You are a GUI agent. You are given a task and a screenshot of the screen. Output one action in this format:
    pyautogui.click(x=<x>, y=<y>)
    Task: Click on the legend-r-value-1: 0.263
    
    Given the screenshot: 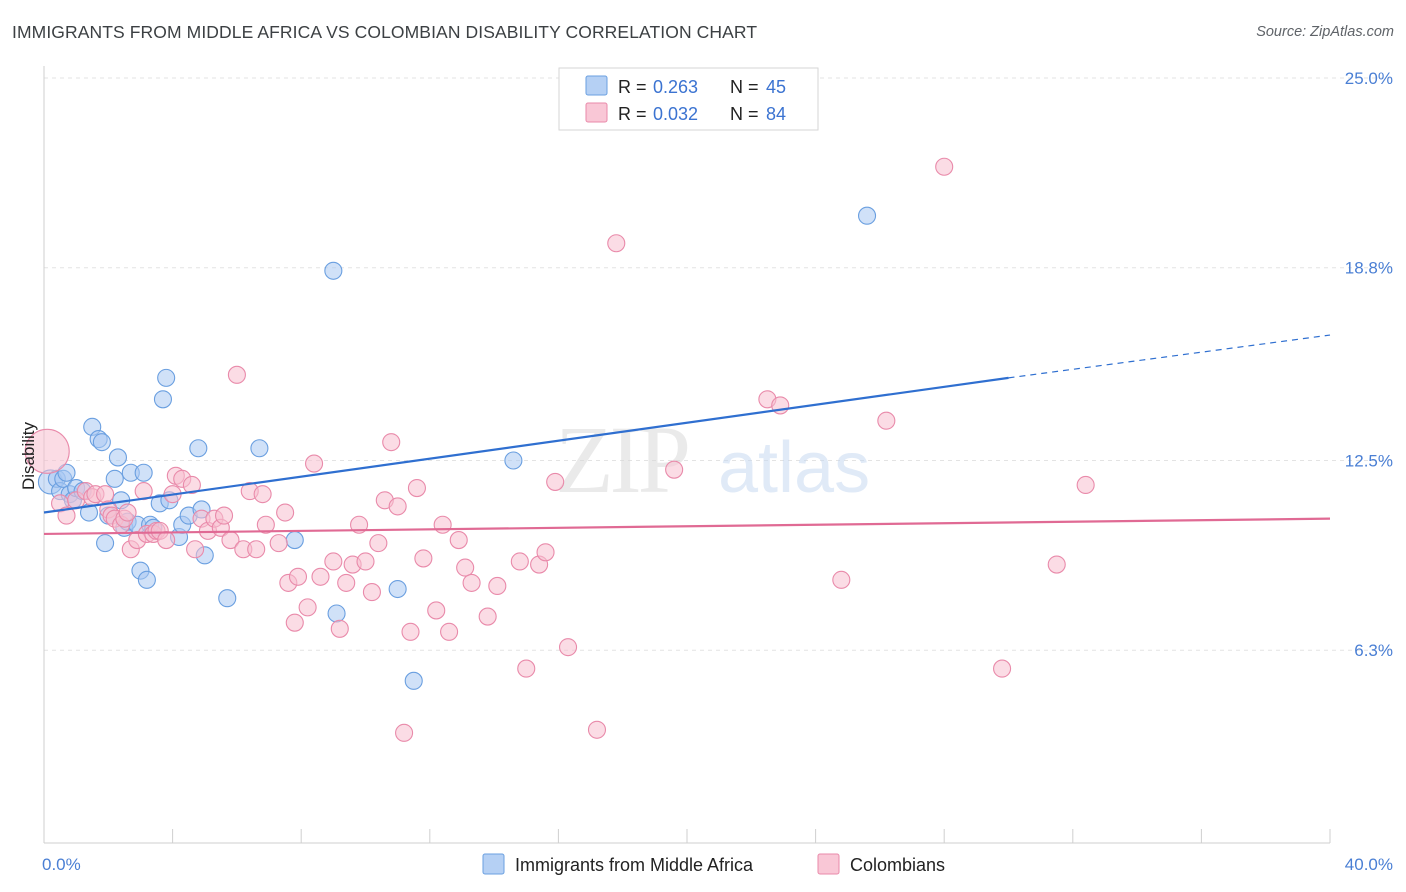 What is the action you would take?
    pyautogui.click(x=675, y=87)
    